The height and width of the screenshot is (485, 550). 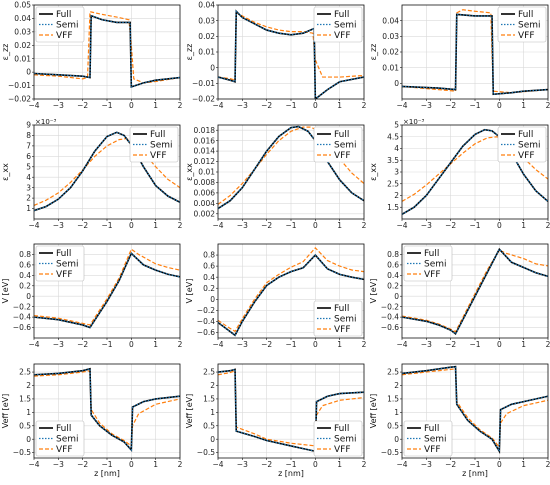 What do you see at coordinates (25, 254) in the screenshot?
I see `y-tick-label: 0.8` at bounding box center [25, 254].